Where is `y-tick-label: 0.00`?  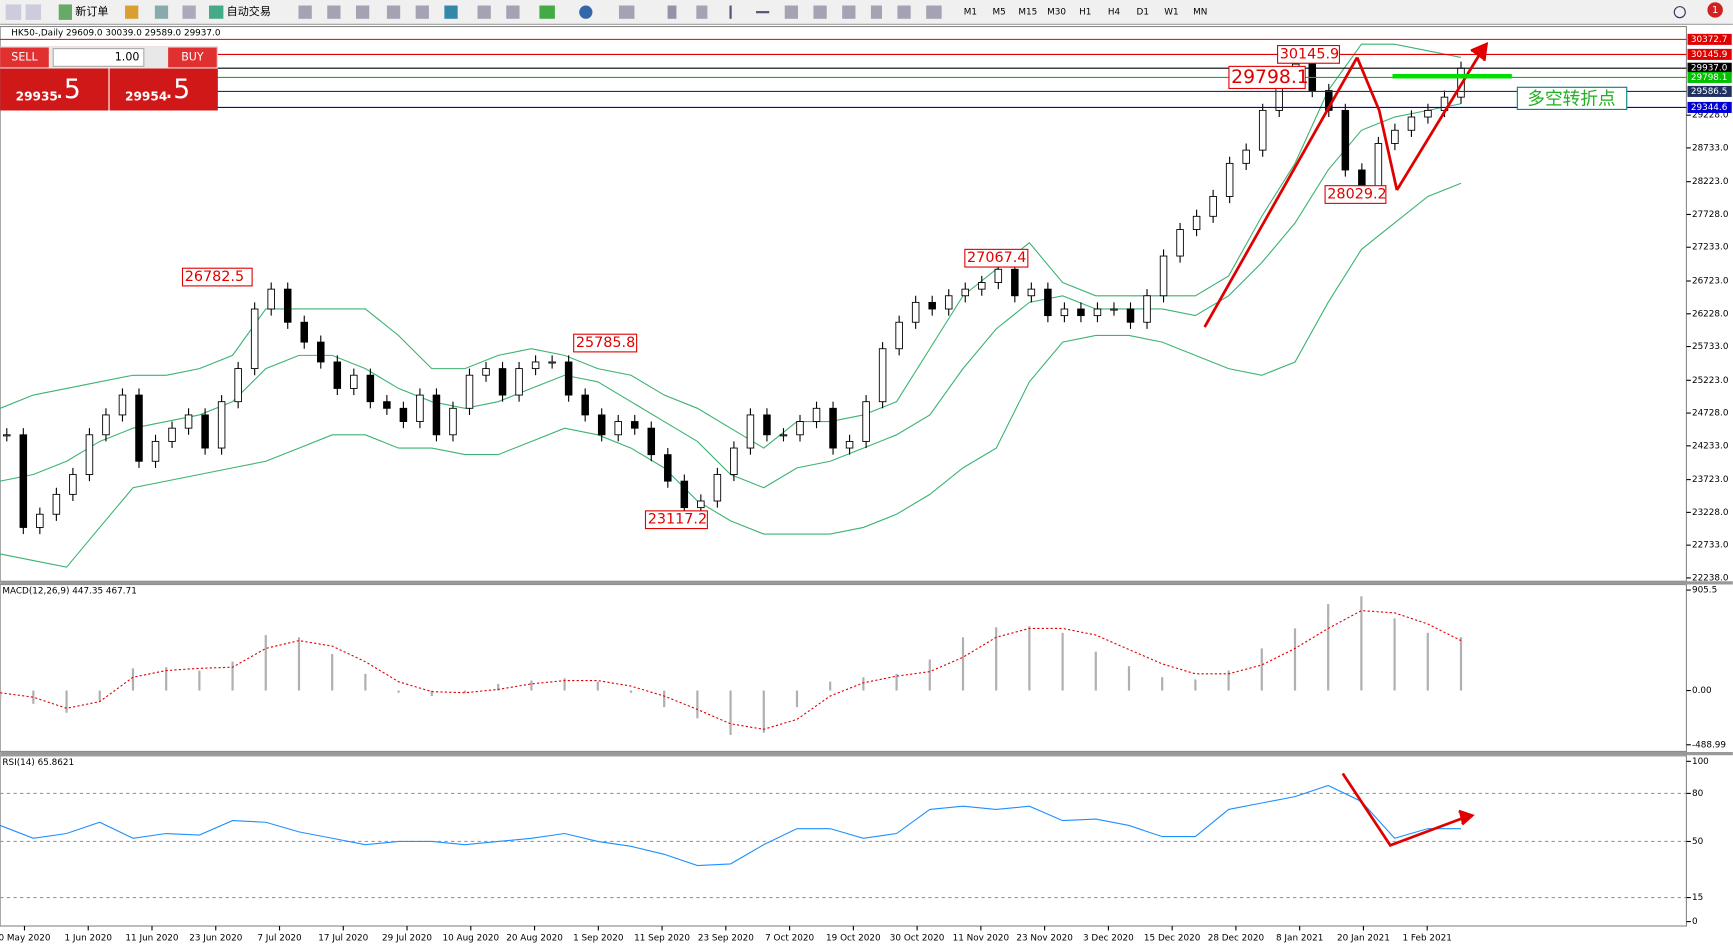
y-tick-label: 0.00 is located at coordinates (1702, 691).